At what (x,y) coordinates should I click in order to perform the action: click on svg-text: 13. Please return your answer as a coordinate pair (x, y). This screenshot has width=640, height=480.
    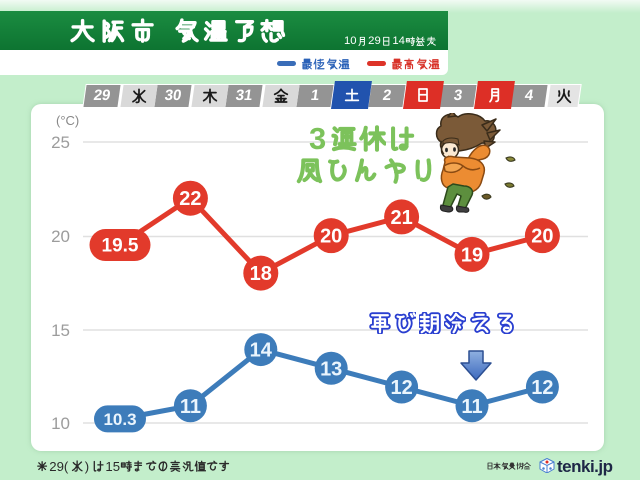
    Looking at the image, I should click on (331, 369).